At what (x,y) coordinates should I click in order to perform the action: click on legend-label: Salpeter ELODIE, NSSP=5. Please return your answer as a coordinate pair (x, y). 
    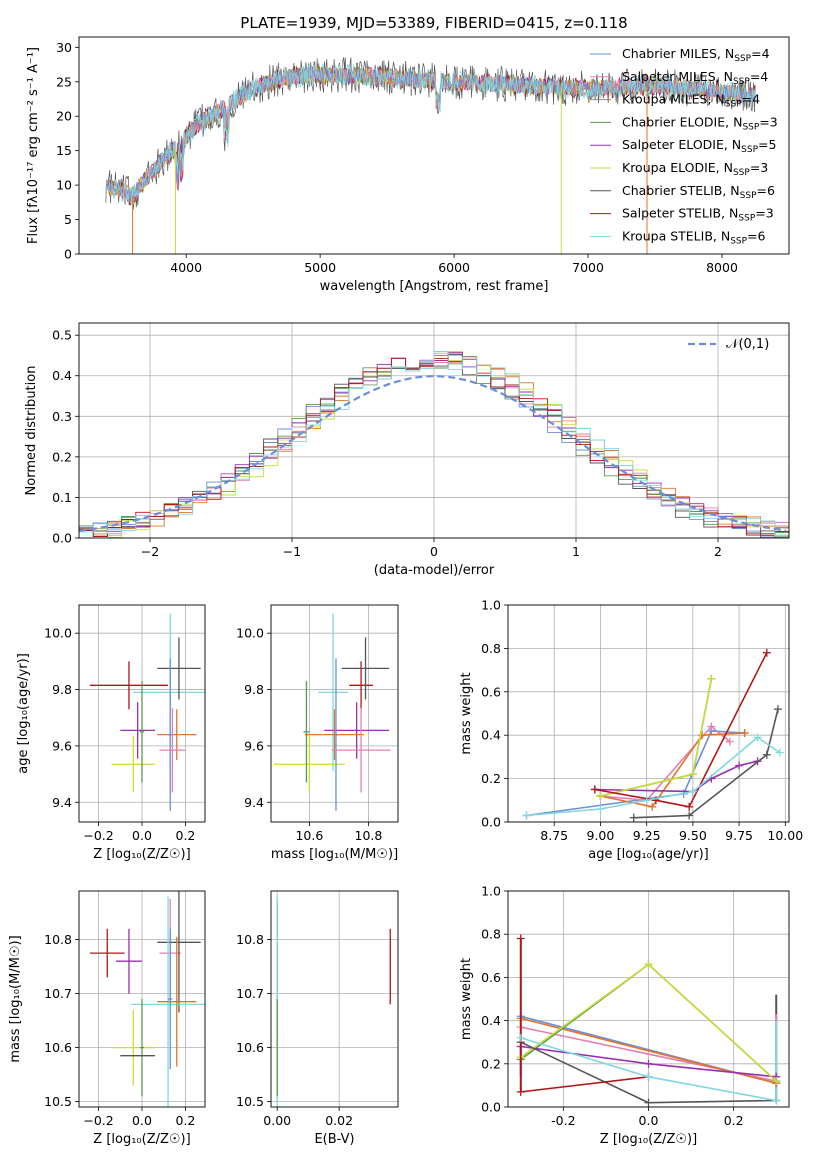
    Looking at the image, I should click on (699, 146).